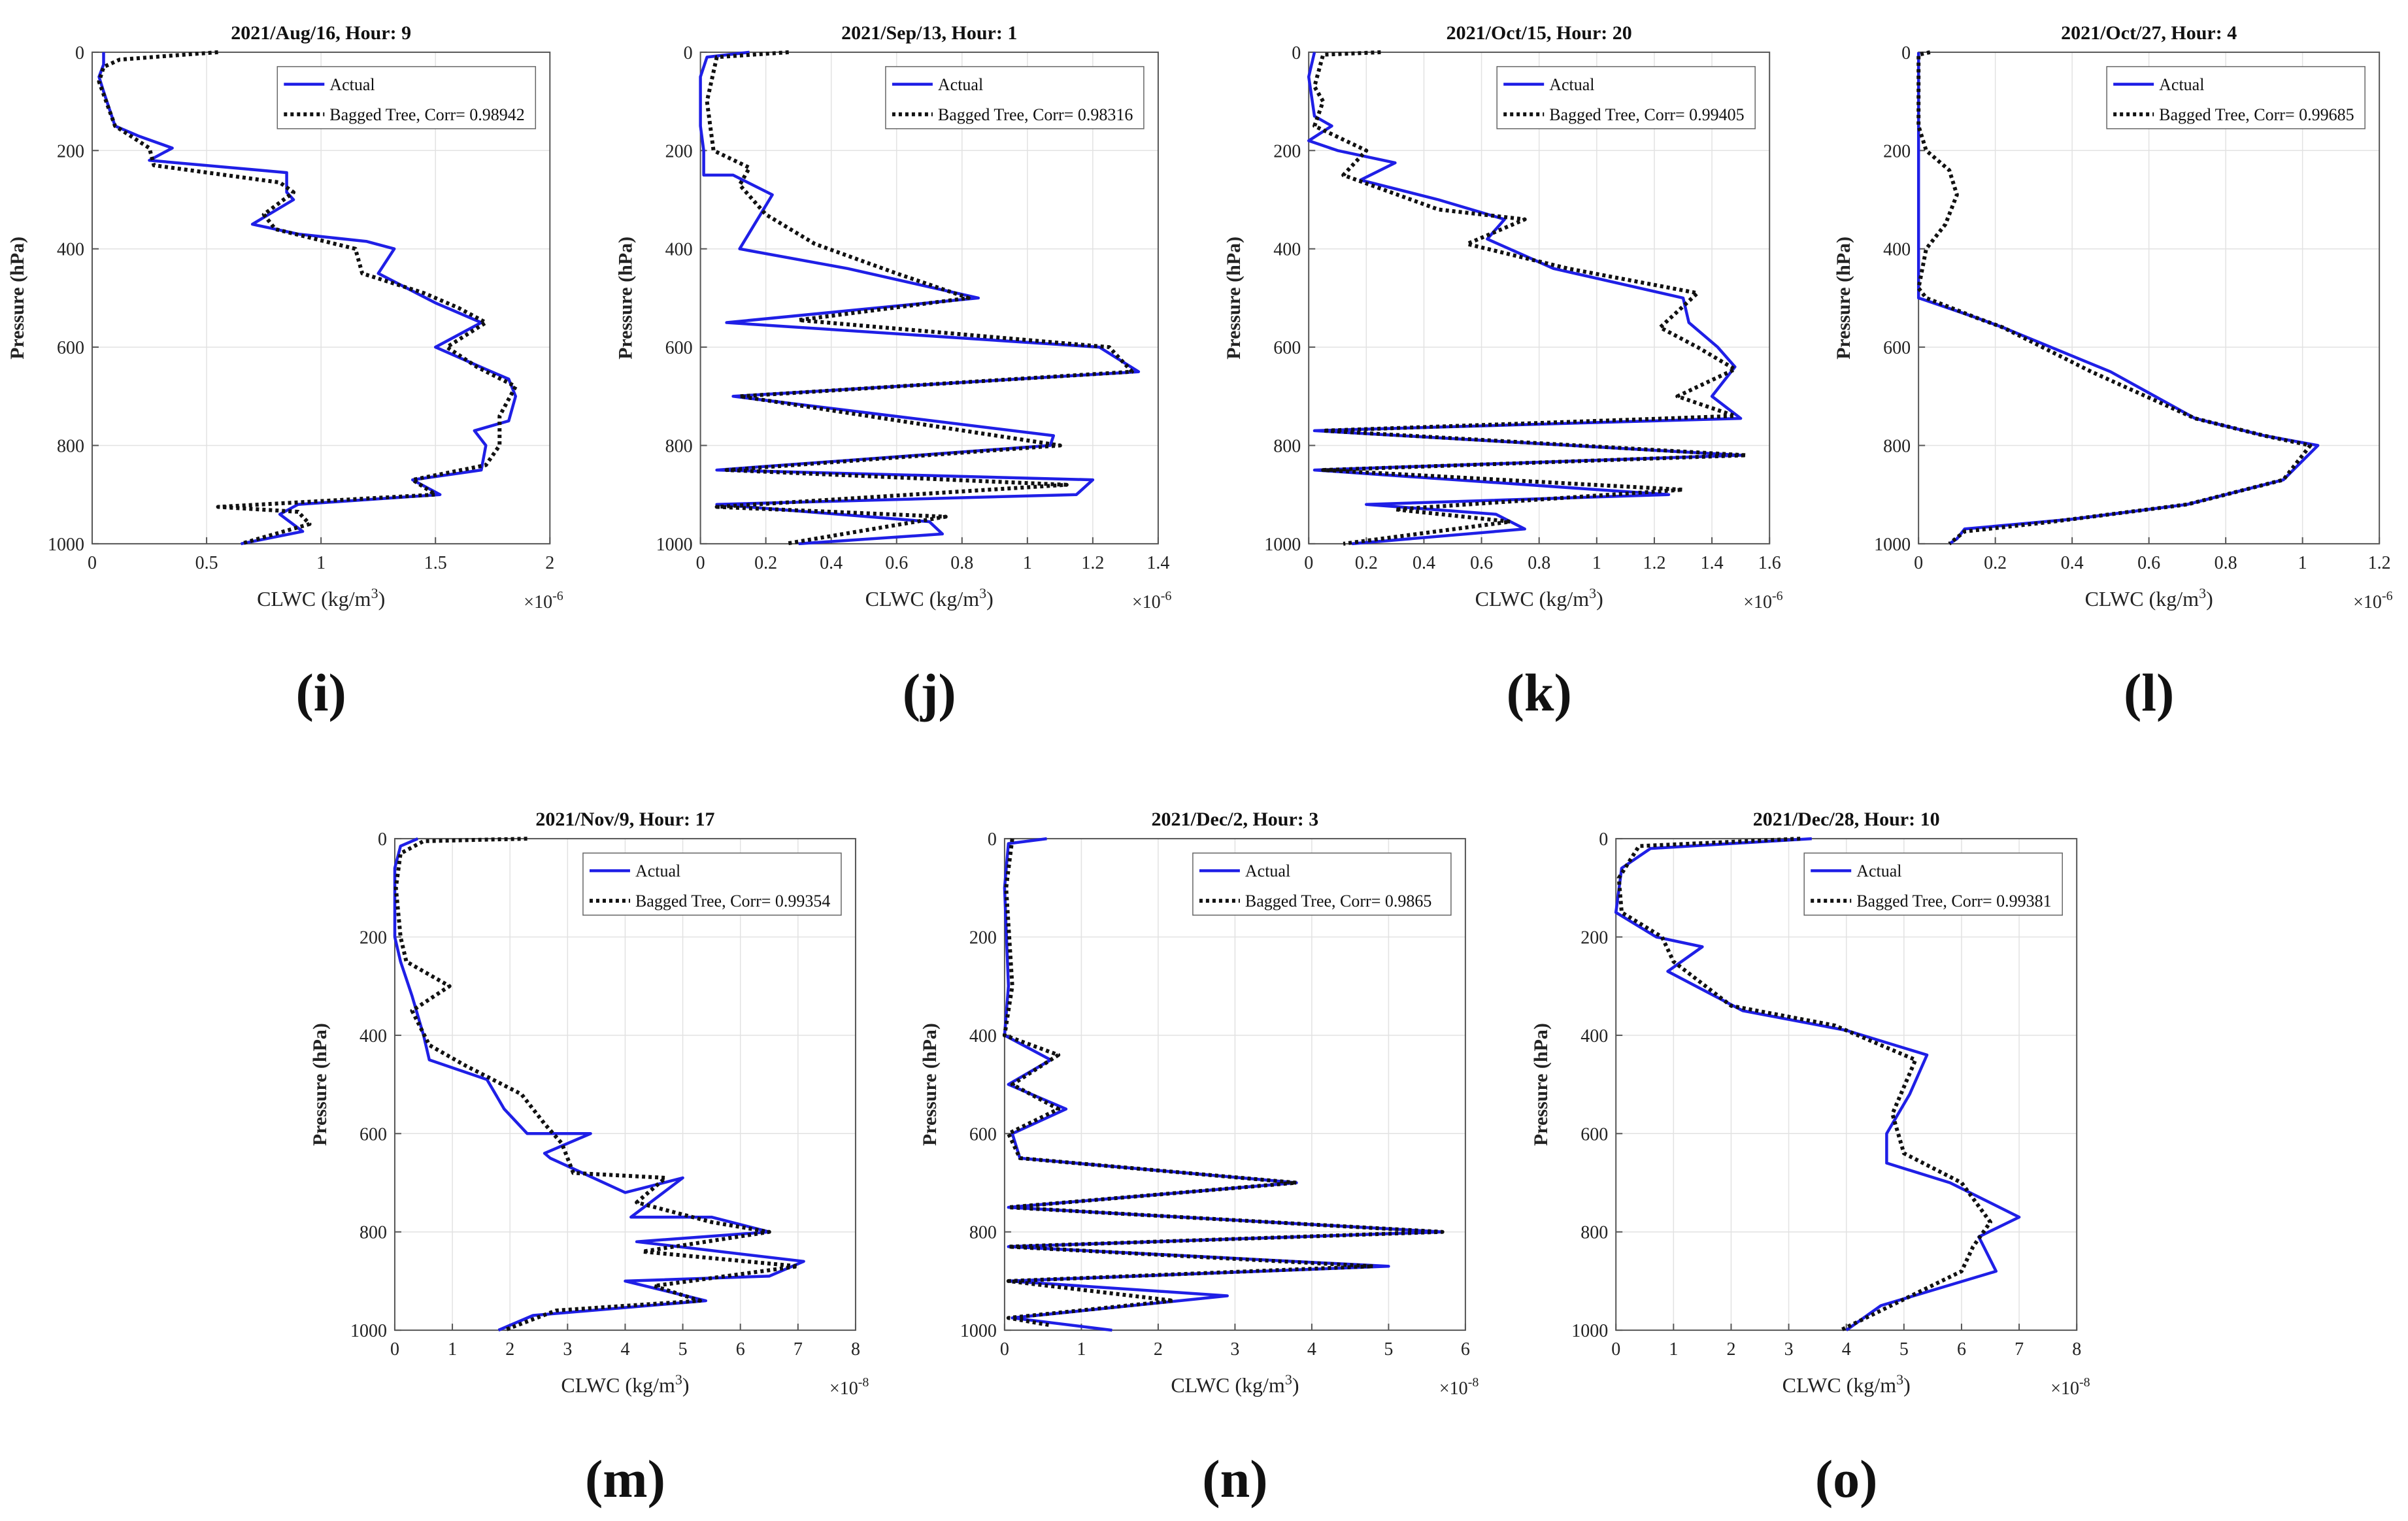 This screenshot has height=1521, width=2408. What do you see at coordinates (855, 1350) in the screenshot?
I see `x-tick-label: 8` at bounding box center [855, 1350].